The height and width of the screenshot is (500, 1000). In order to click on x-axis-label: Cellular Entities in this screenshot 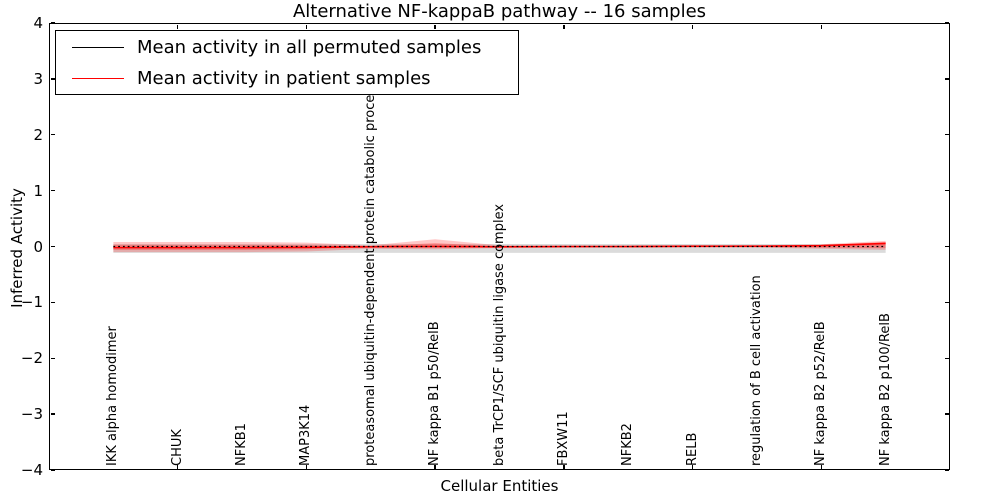, I will do `click(499, 486)`.